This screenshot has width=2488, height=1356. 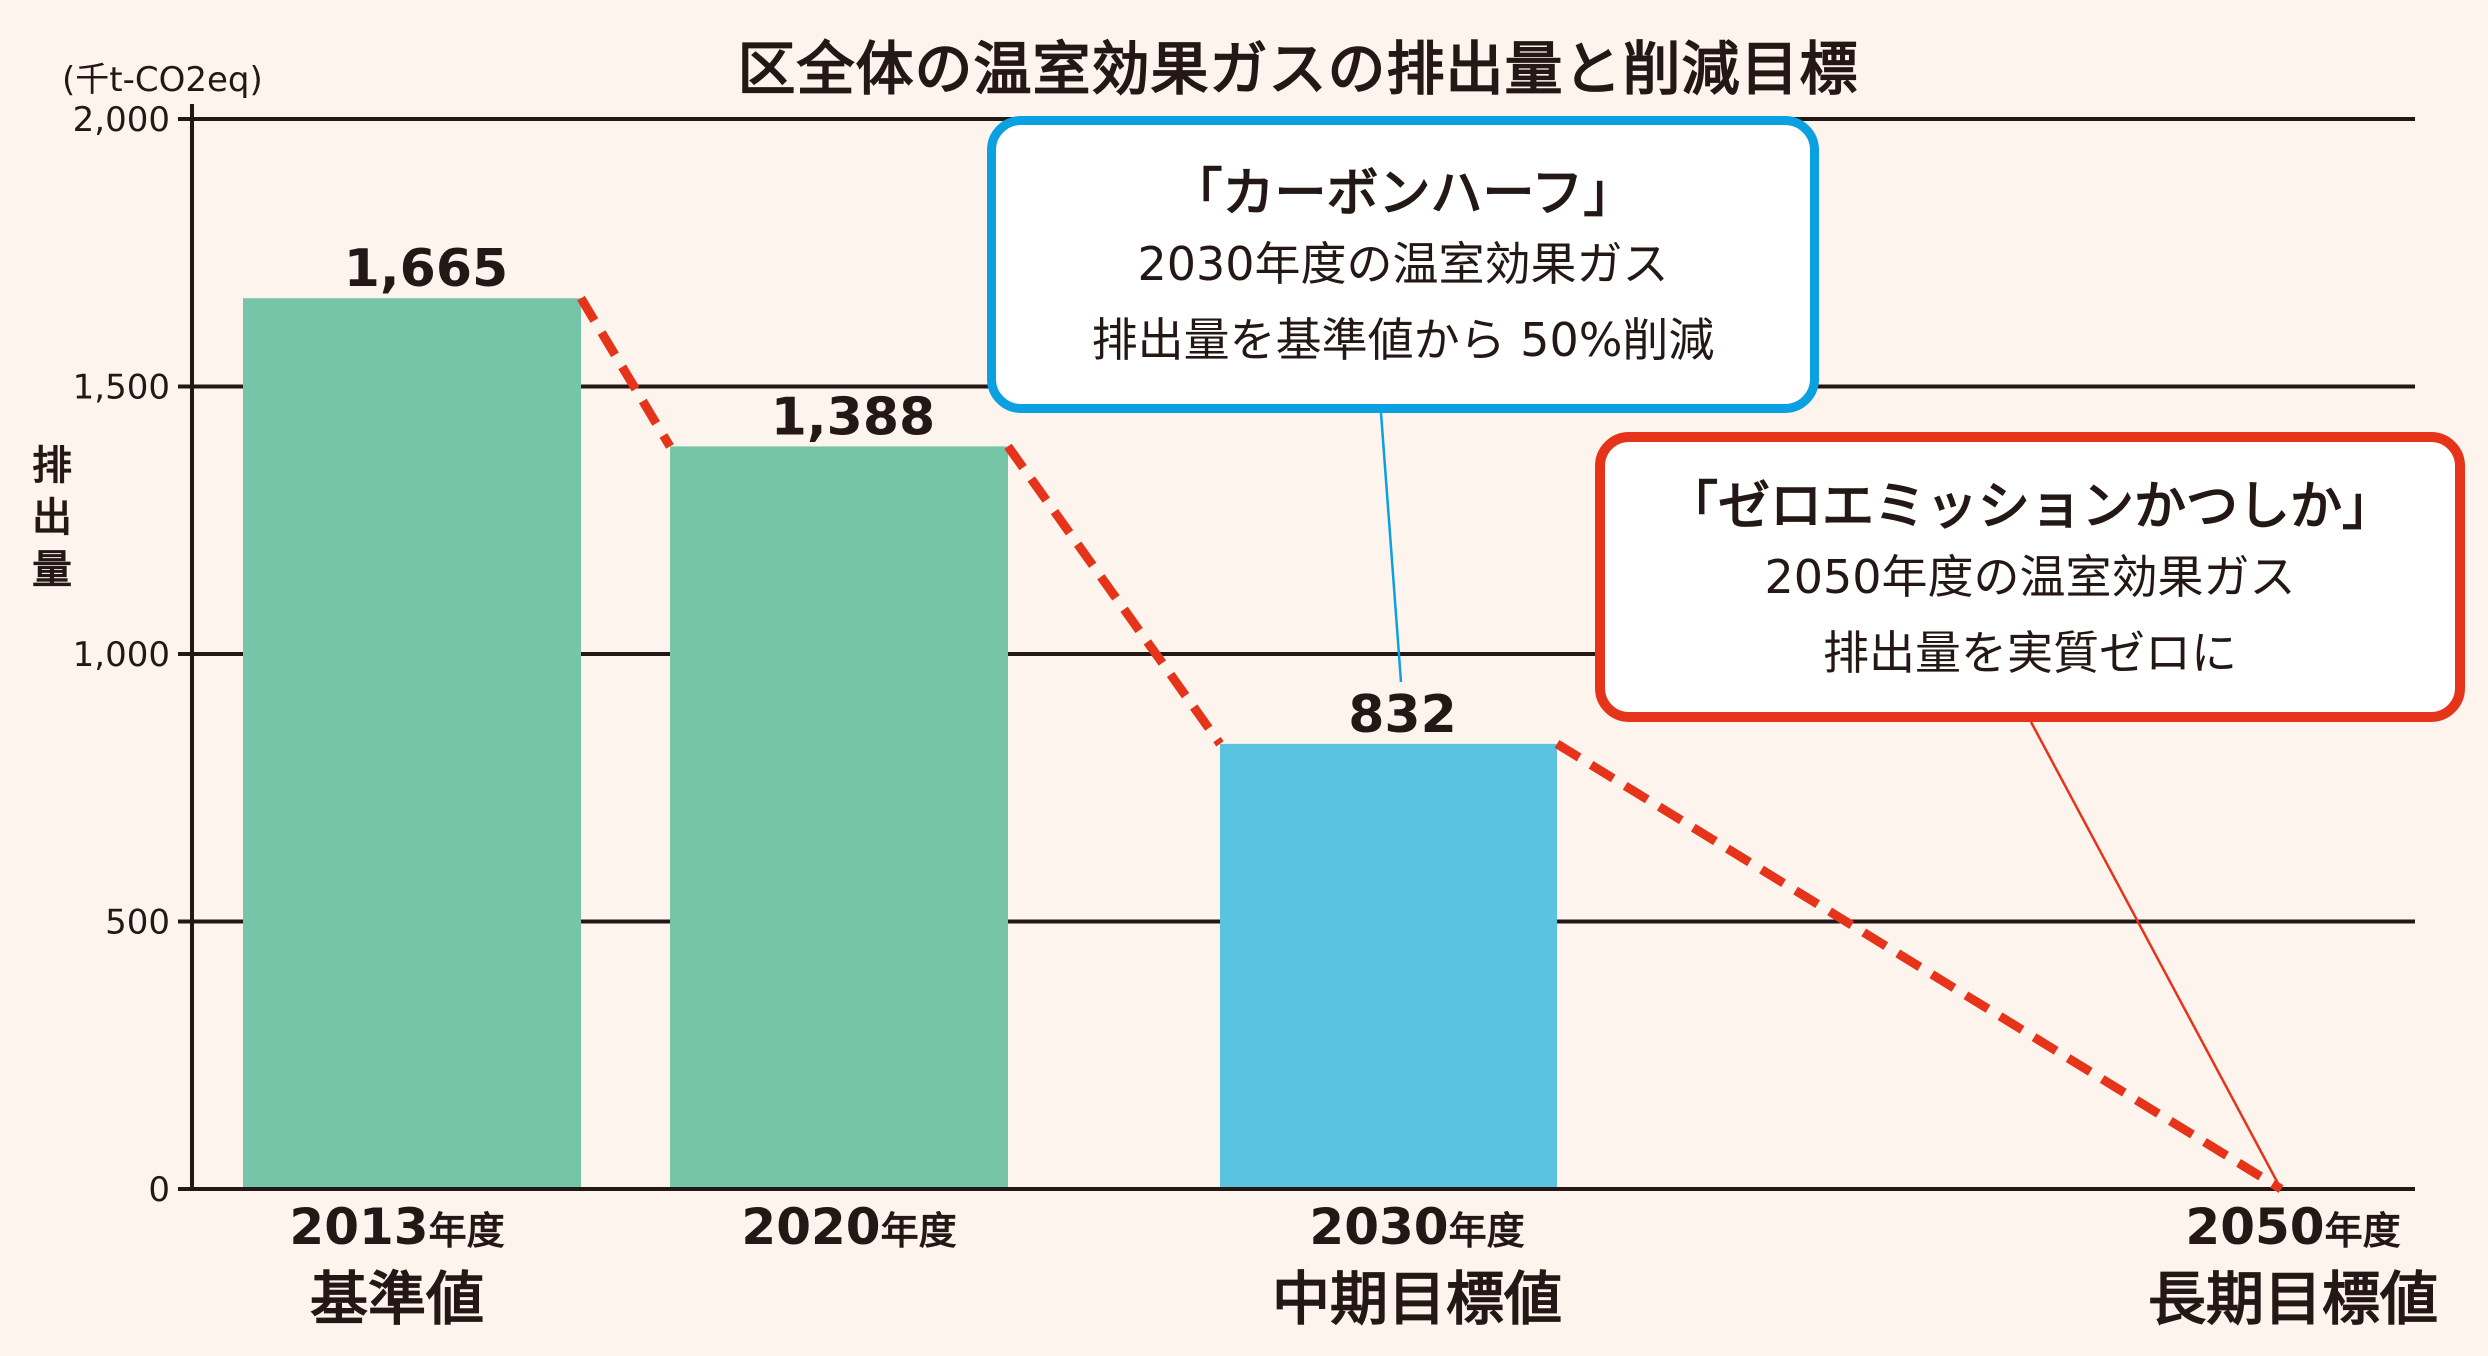 I want to click on callout-line: 2050年度の温室効果ガス, so click(x=2030, y=577).